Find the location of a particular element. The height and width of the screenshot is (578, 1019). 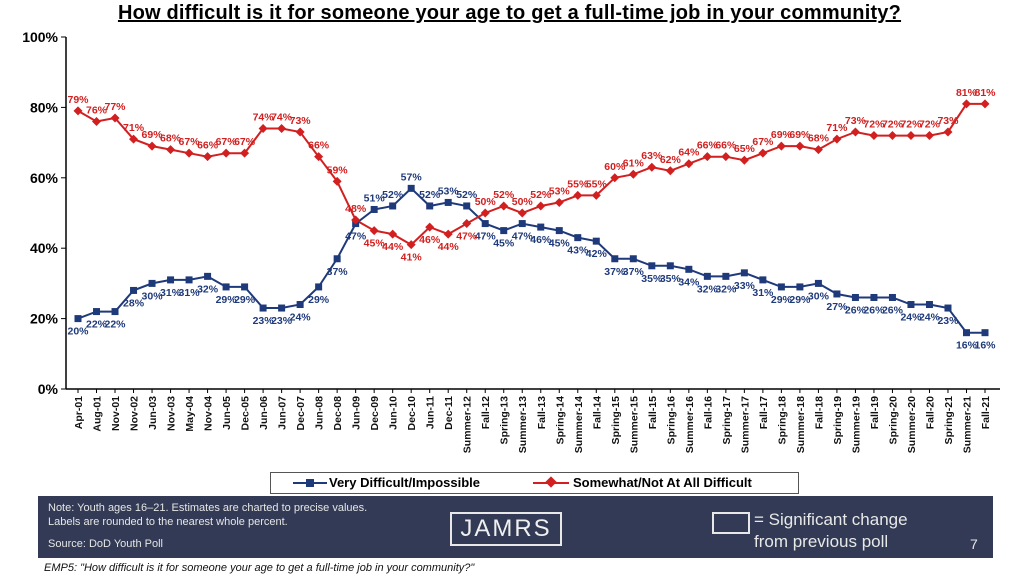

x-tick-label: Fall-18 is located at coordinates (819, 412).